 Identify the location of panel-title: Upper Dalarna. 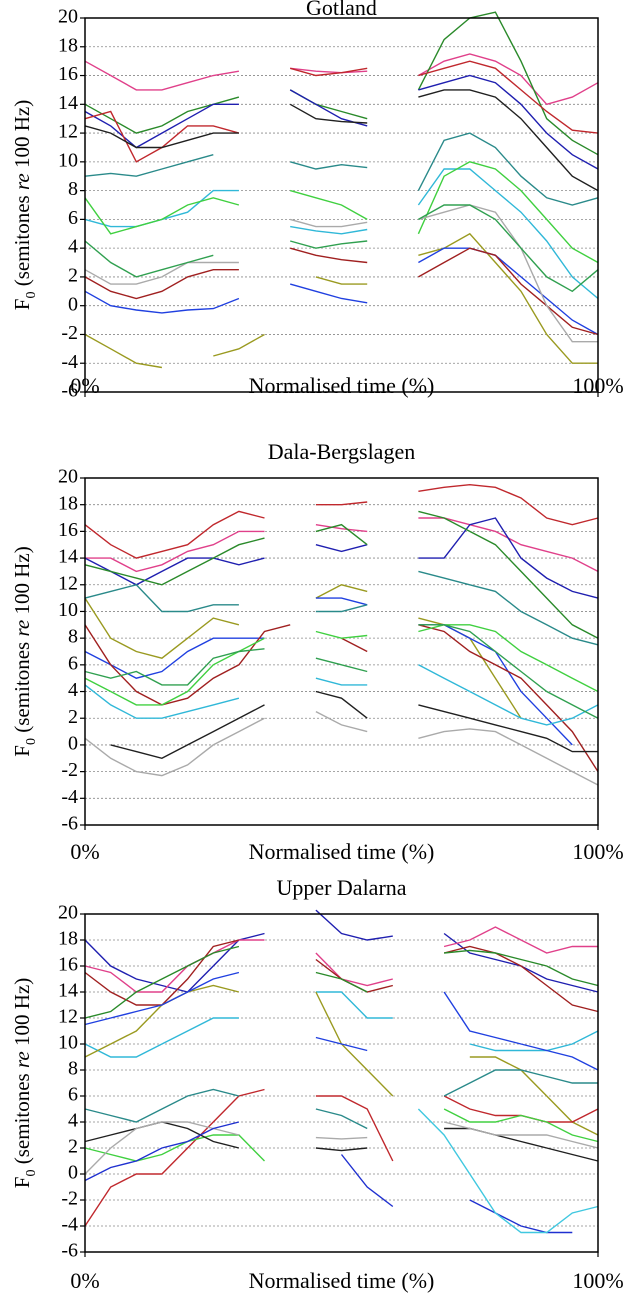
(341, 887).